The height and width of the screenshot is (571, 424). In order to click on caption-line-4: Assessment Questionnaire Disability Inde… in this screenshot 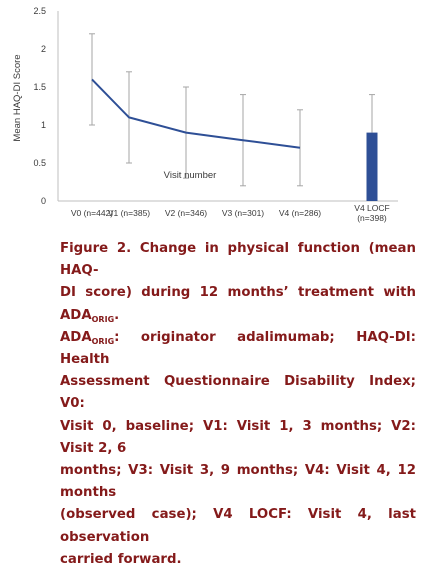, I will do `click(238, 392)`.